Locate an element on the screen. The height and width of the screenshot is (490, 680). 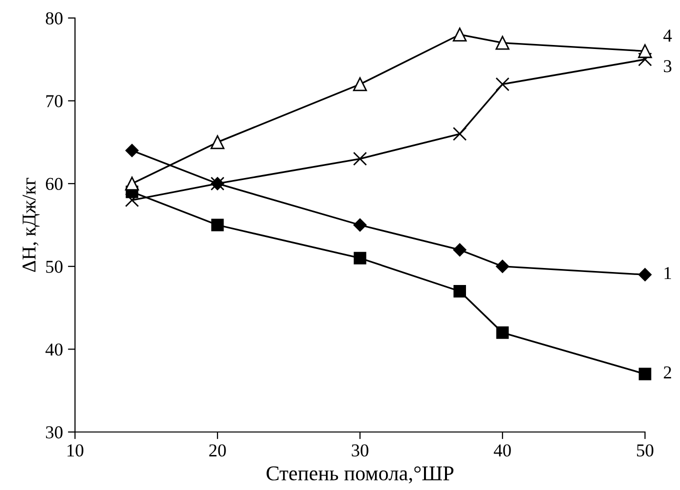
y-tick-label: 30 is located at coordinates (54, 432).